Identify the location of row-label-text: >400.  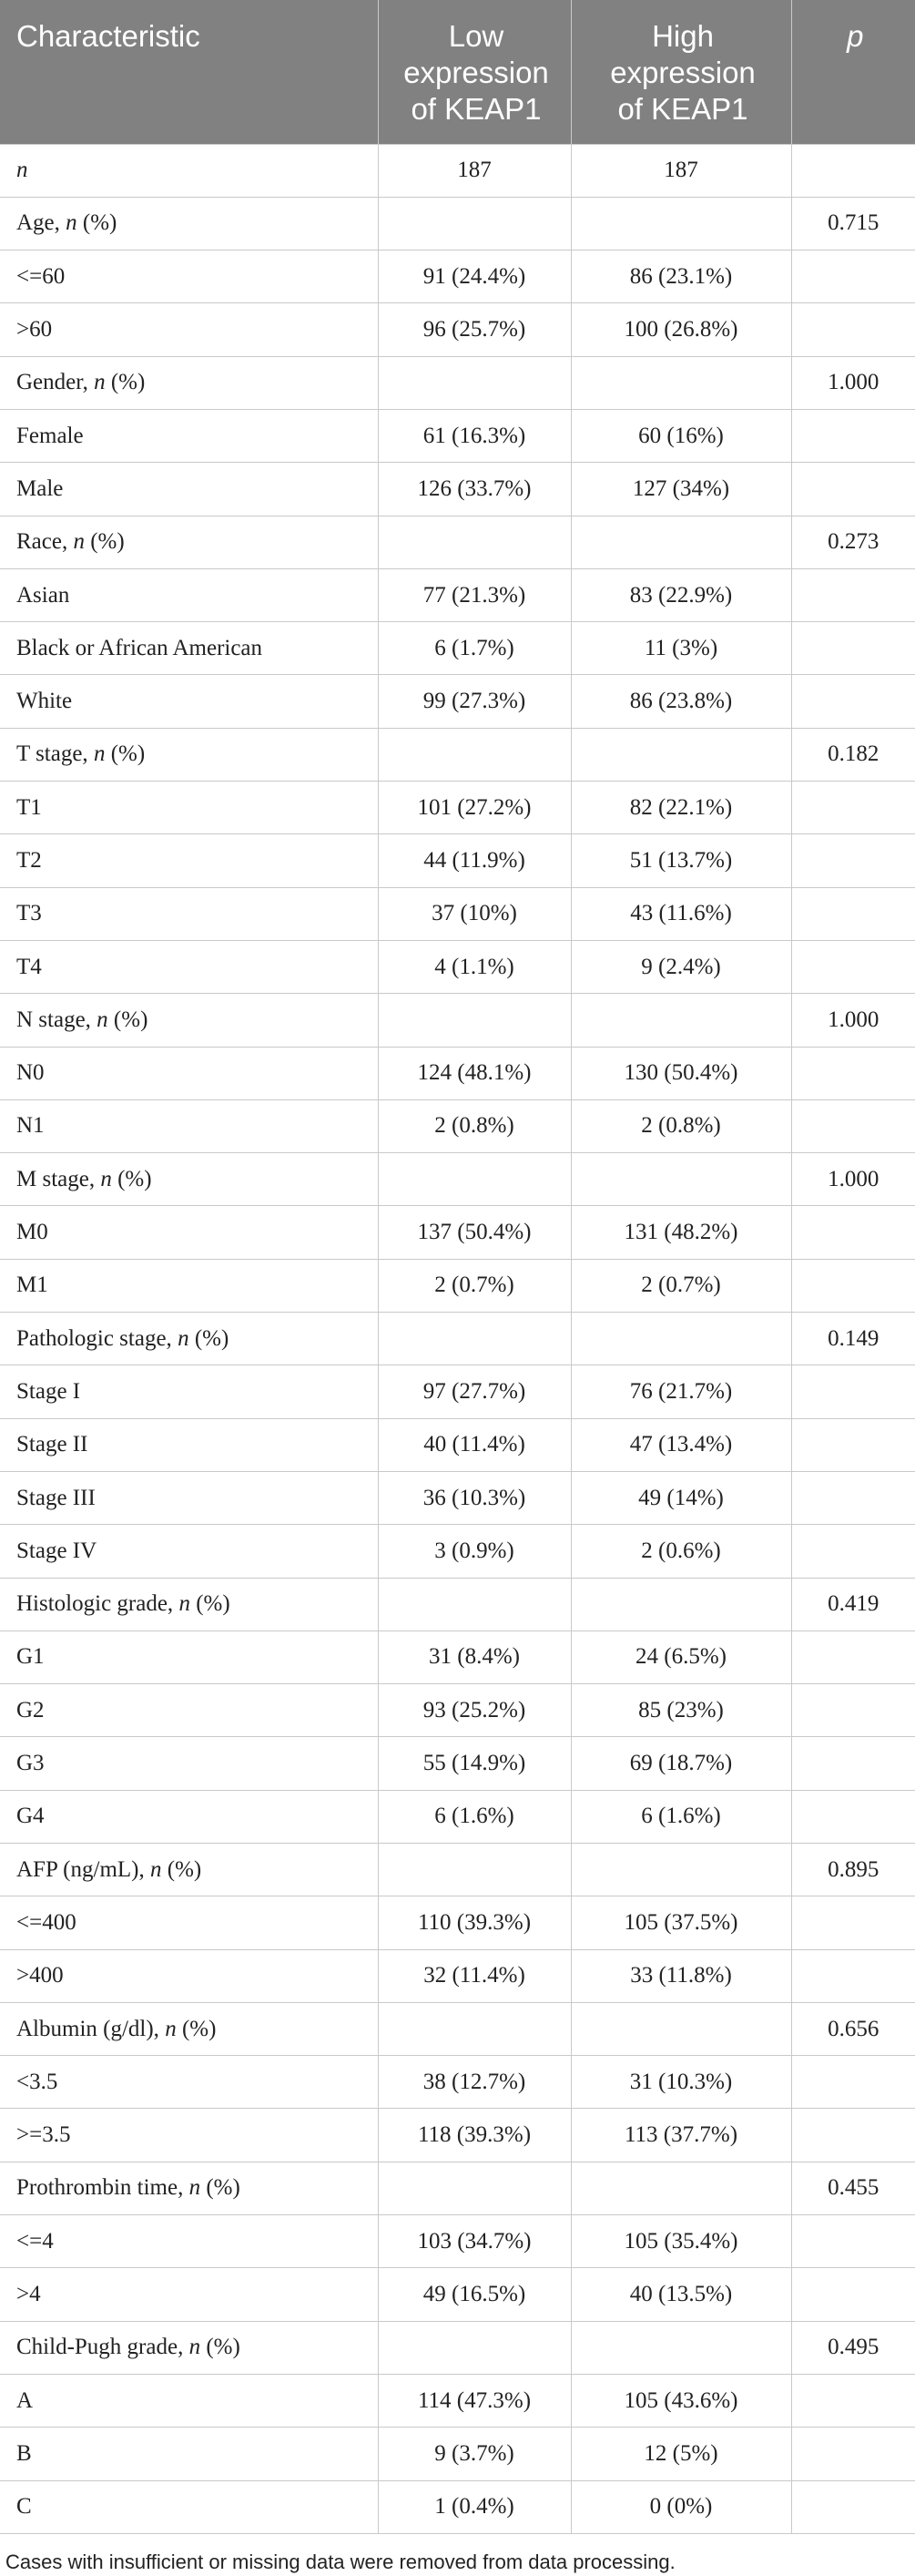
(40, 1975).